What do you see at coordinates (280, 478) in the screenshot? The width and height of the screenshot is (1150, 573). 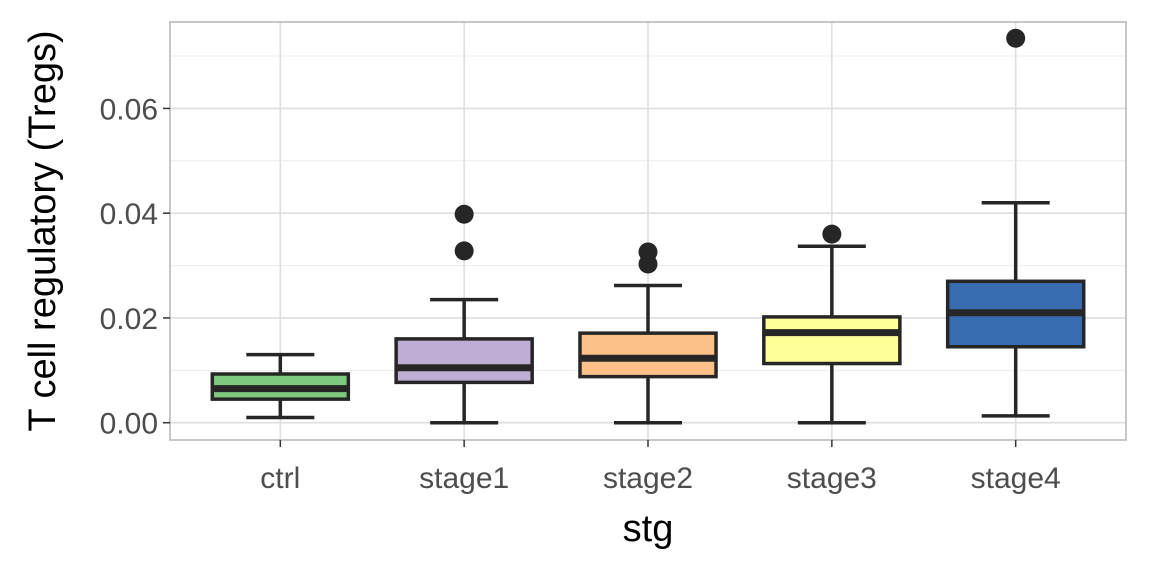 I see `x-tick-label: ctrl` at bounding box center [280, 478].